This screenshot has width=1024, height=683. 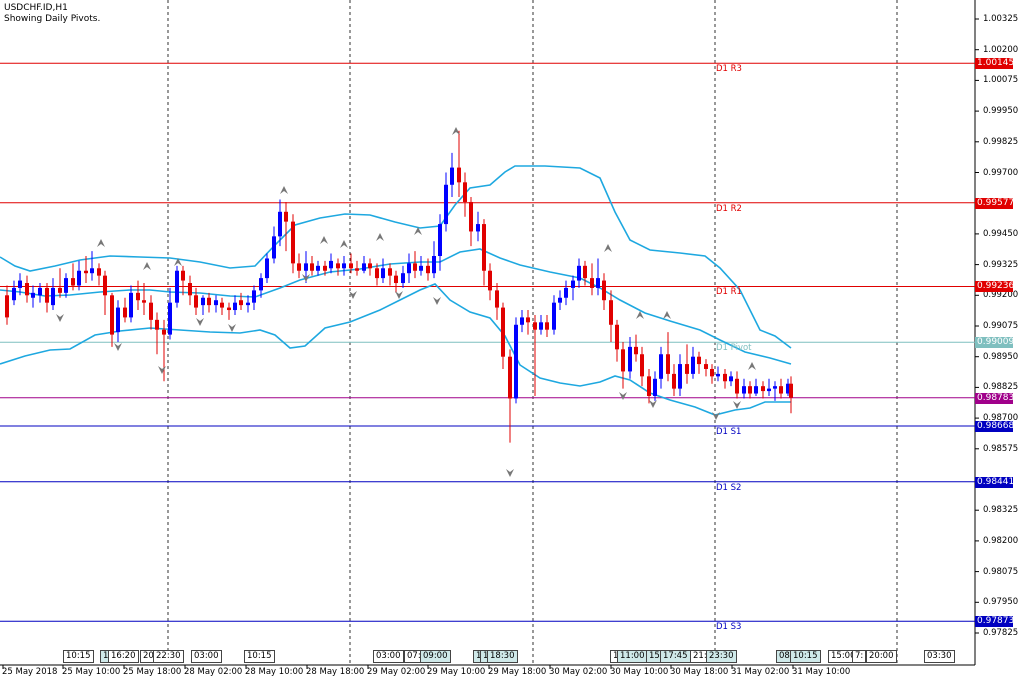 I want to click on pivot-name: D1 S3, so click(x=729, y=627).